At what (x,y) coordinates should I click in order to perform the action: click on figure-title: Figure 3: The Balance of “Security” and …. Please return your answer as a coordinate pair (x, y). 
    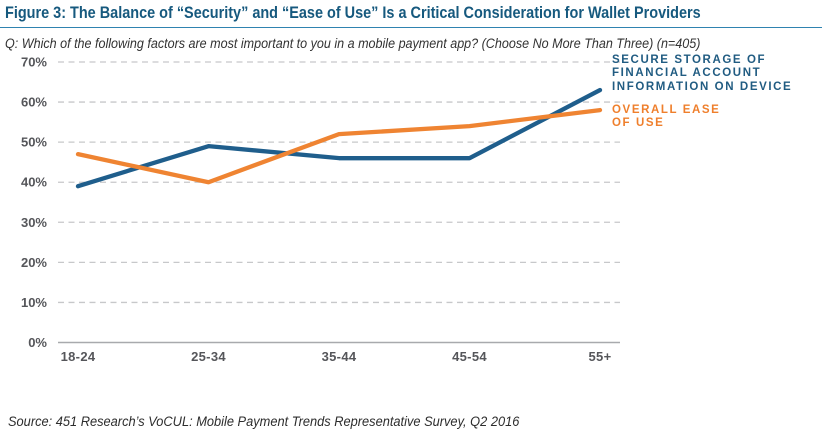
    Looking at the image, I should click on (353, 12).